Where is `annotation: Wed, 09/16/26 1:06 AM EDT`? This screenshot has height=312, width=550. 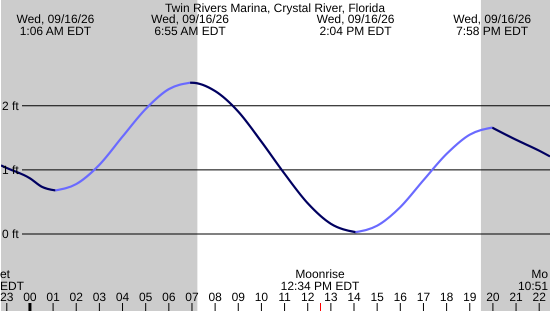
annotation: Wed, 09/16/26 1:06 AM EDT is located at coordinates (55, 25).